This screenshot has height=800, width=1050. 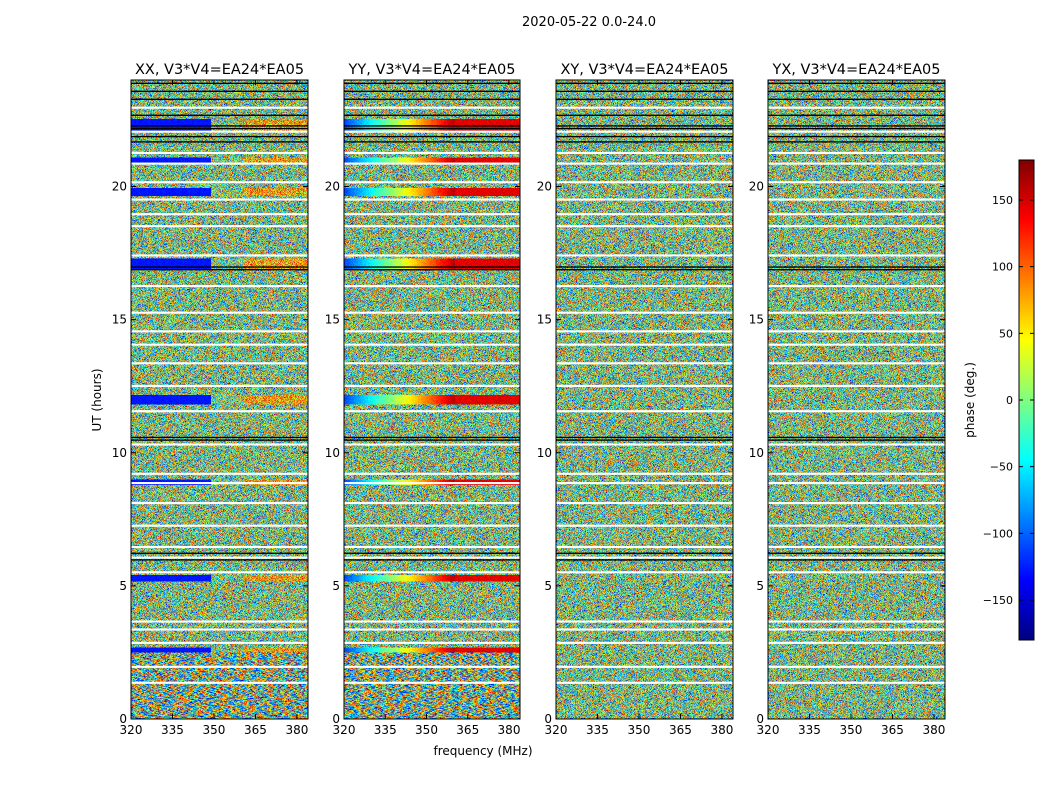 What do you see at coordinates (467, 730) in the screenshot?
I see `x-tick-label-1-365: 365` at bounding box center [467, 730].